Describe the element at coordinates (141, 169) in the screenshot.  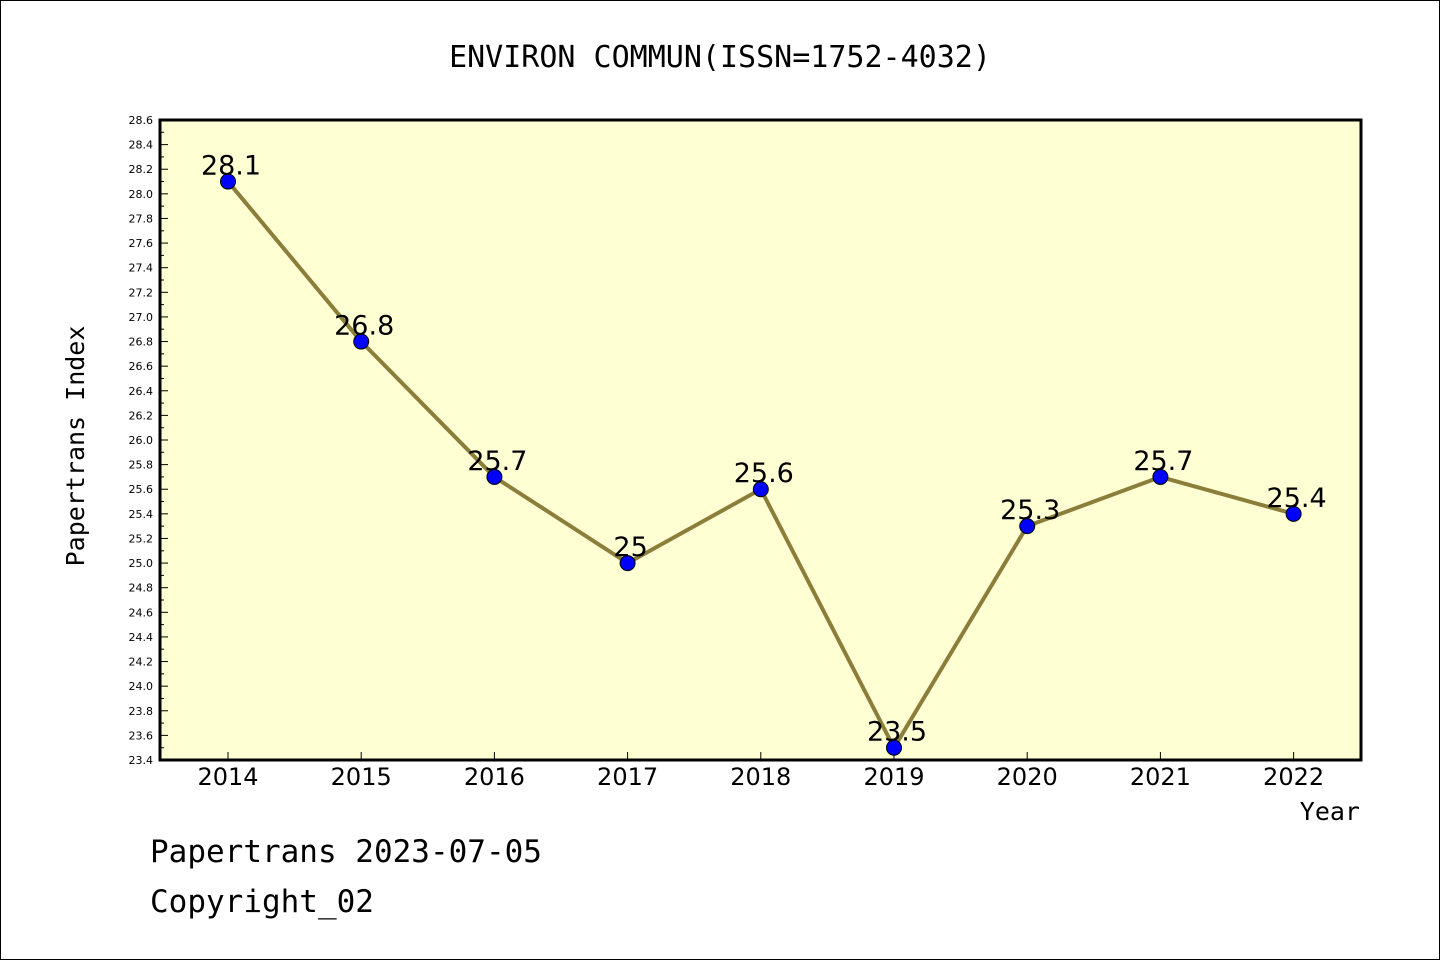
I see `y-tick-label: 28.2` at that location.